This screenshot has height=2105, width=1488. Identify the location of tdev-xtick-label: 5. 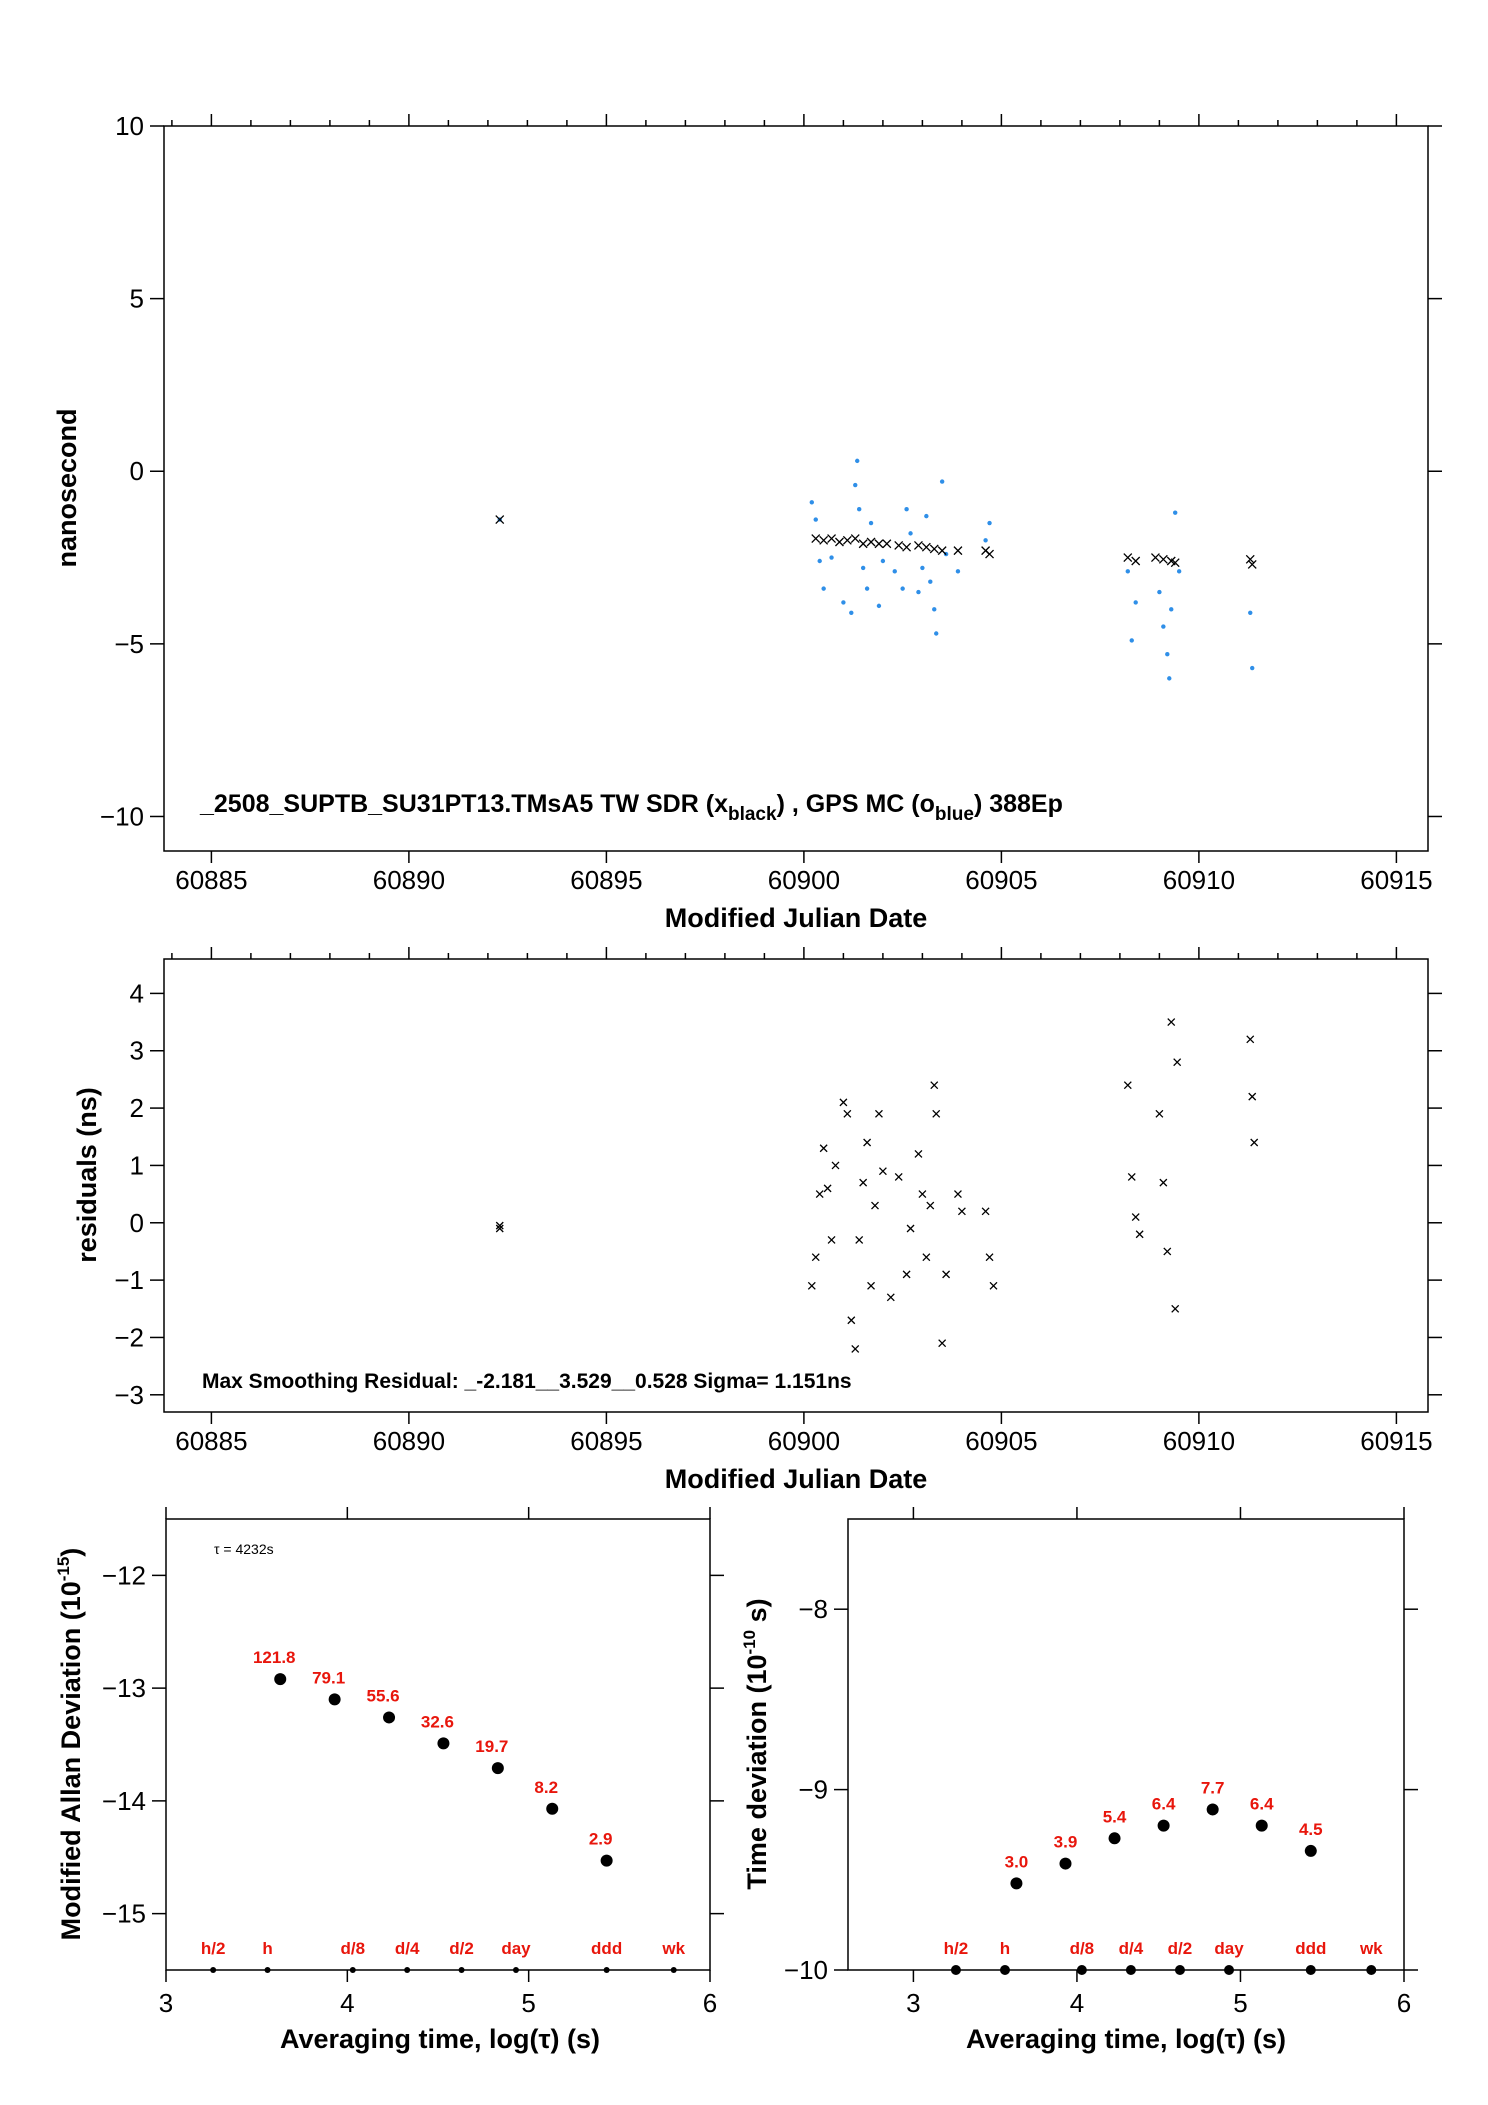
(1240, 2003).